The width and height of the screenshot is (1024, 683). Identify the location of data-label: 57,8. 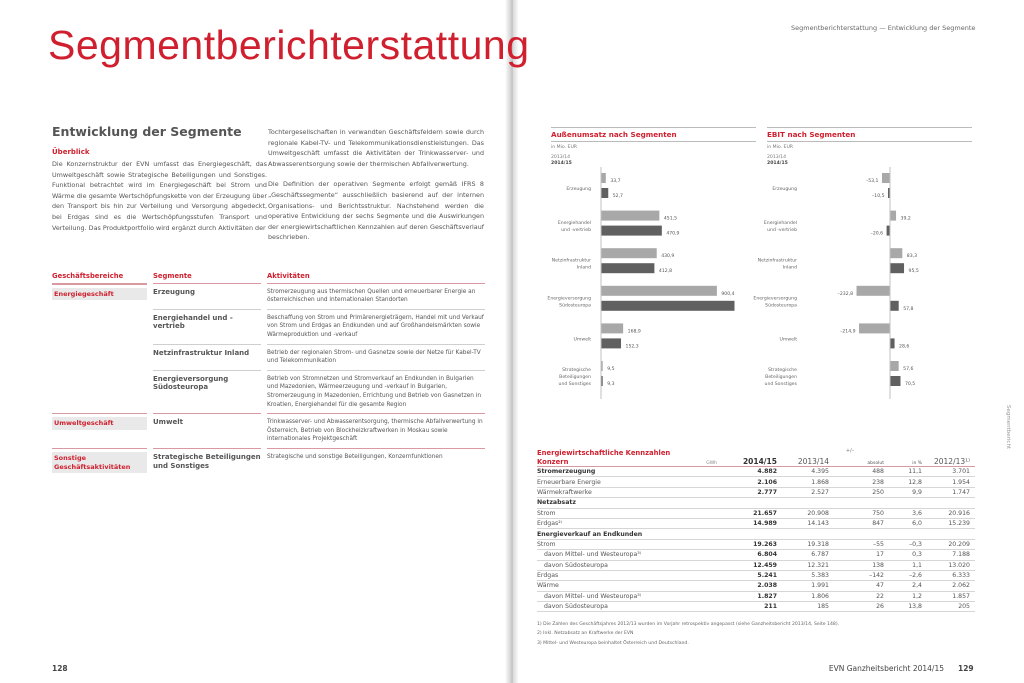
(908, 309).